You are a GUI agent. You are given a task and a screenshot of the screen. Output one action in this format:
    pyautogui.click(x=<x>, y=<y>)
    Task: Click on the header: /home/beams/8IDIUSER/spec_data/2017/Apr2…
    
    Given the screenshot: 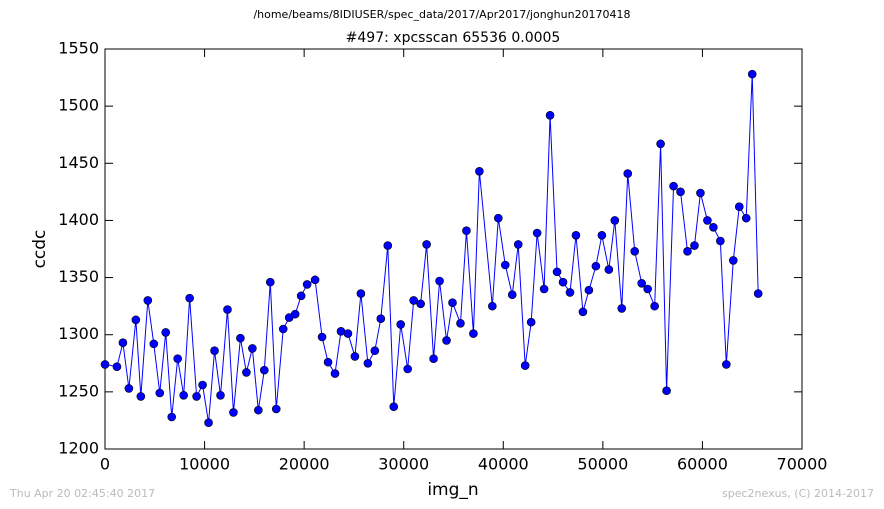 What is the action you would take?
    pyautogui.click(x=441, y=14)
    